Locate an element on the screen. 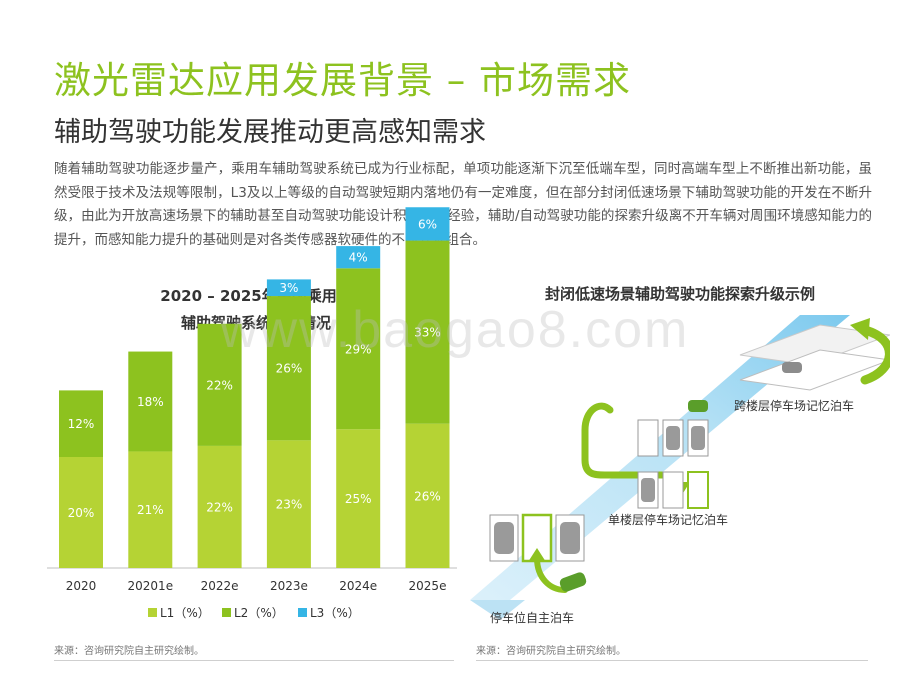 This screenshot has height=690, width=920. cross-floor-arrow-icon is located at coordinates (875, 355).